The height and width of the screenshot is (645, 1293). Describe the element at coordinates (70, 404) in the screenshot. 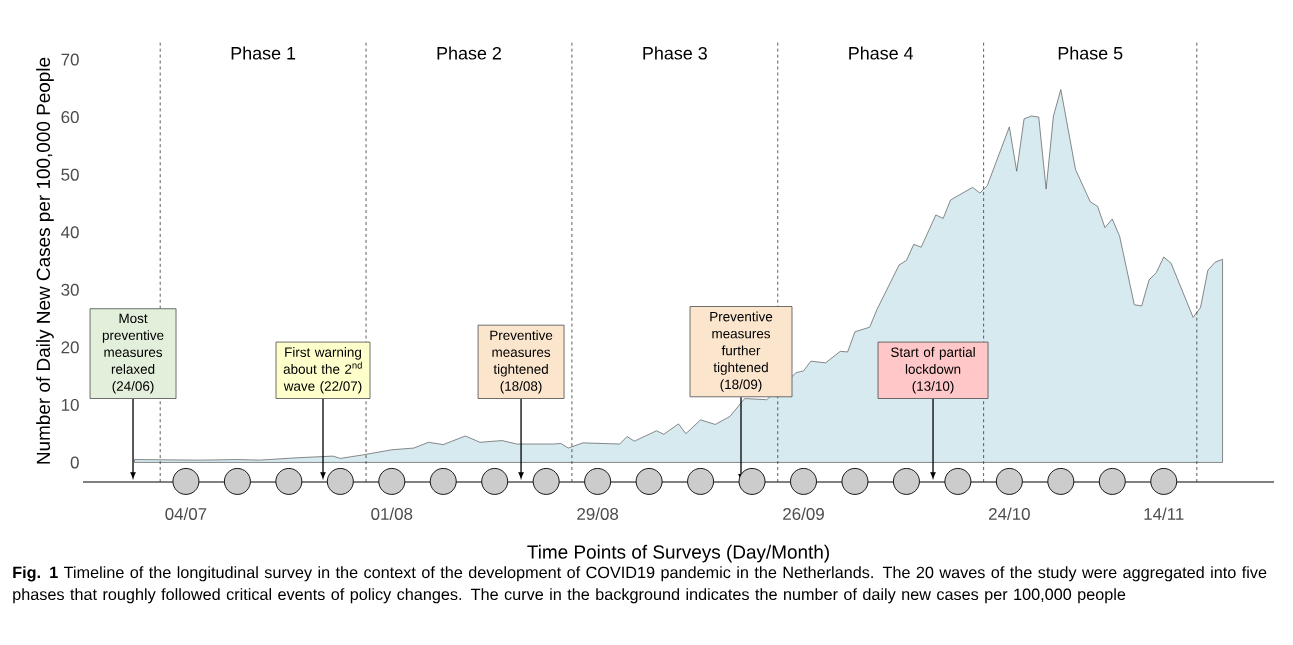

I see `y-tick-label: 10` at that location.